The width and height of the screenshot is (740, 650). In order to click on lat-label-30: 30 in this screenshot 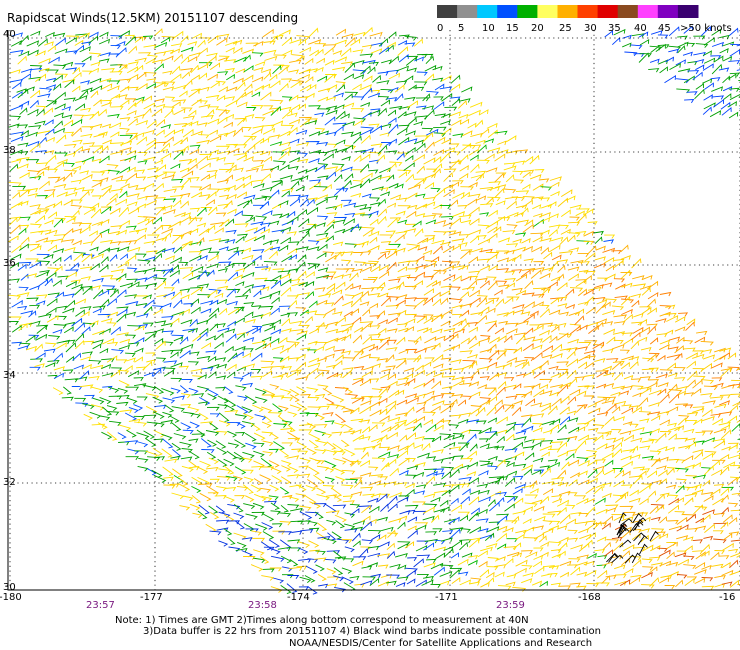, I will do `click(9, 587)`.